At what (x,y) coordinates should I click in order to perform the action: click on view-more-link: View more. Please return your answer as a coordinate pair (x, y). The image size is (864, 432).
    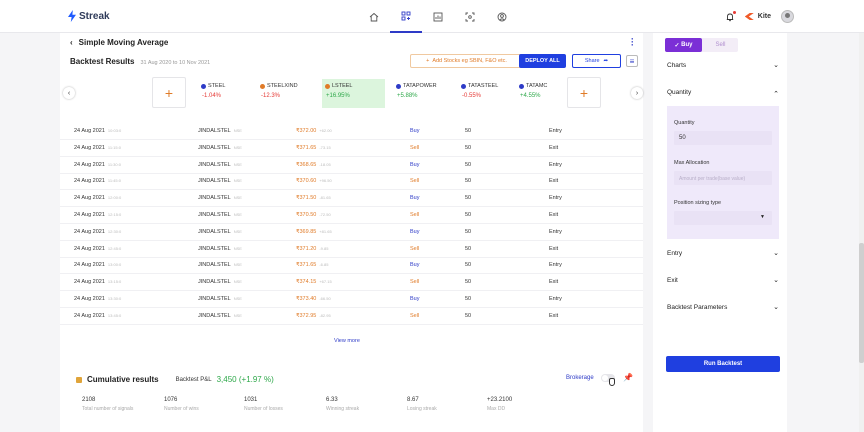
    Looking at the image, I should click on (347, 341).